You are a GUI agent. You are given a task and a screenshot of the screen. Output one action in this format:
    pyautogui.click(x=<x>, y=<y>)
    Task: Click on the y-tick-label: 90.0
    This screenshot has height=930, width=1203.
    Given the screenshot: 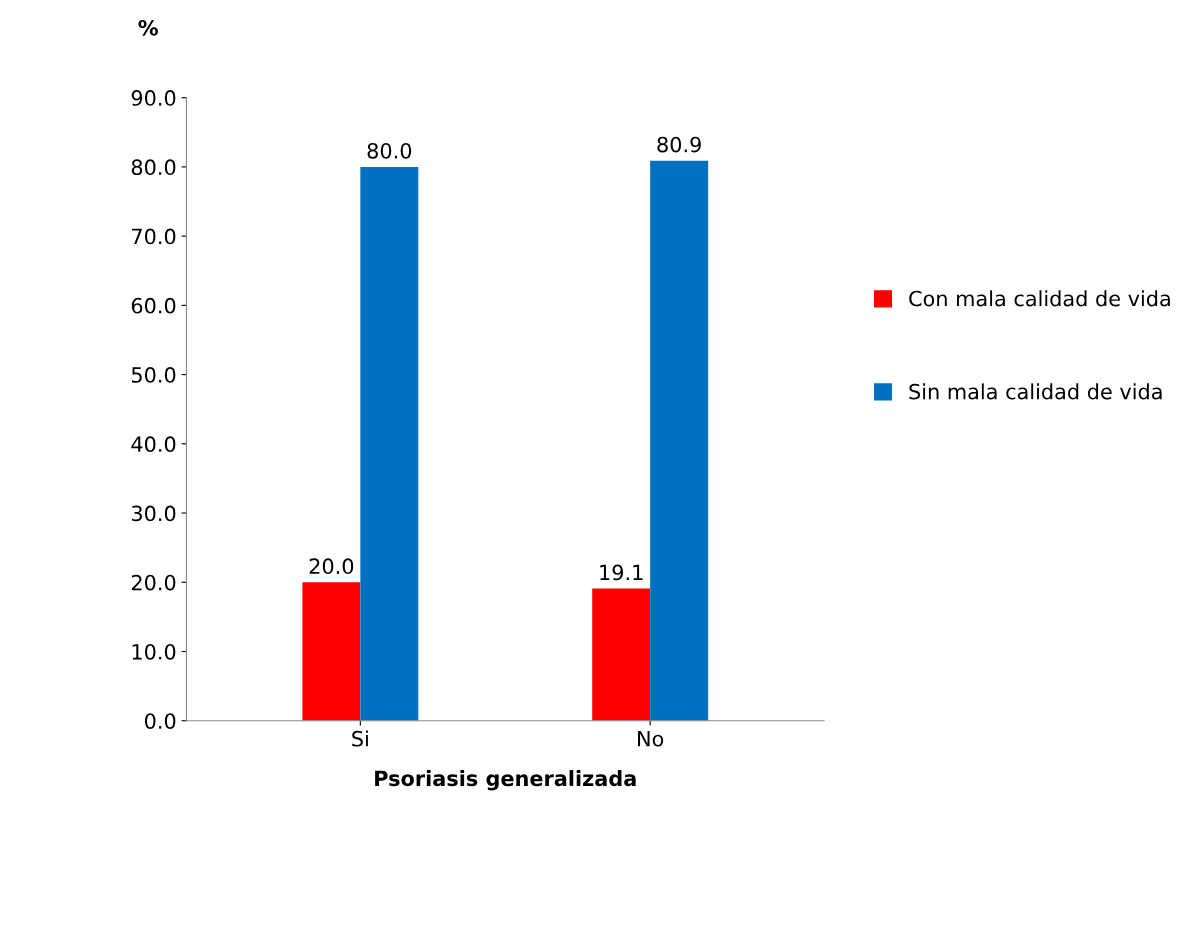 What is the action you would take?
    pyautogui.click(x=153, y=98)
    